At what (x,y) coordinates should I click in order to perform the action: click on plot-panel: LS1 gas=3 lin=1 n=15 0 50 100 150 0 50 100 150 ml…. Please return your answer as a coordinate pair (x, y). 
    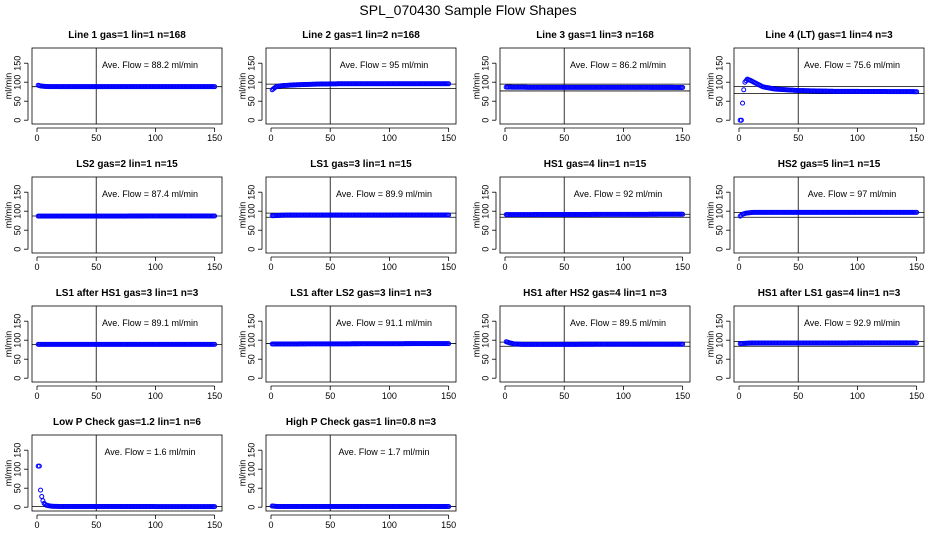
    Looking at the image, I should click on (347, 215).